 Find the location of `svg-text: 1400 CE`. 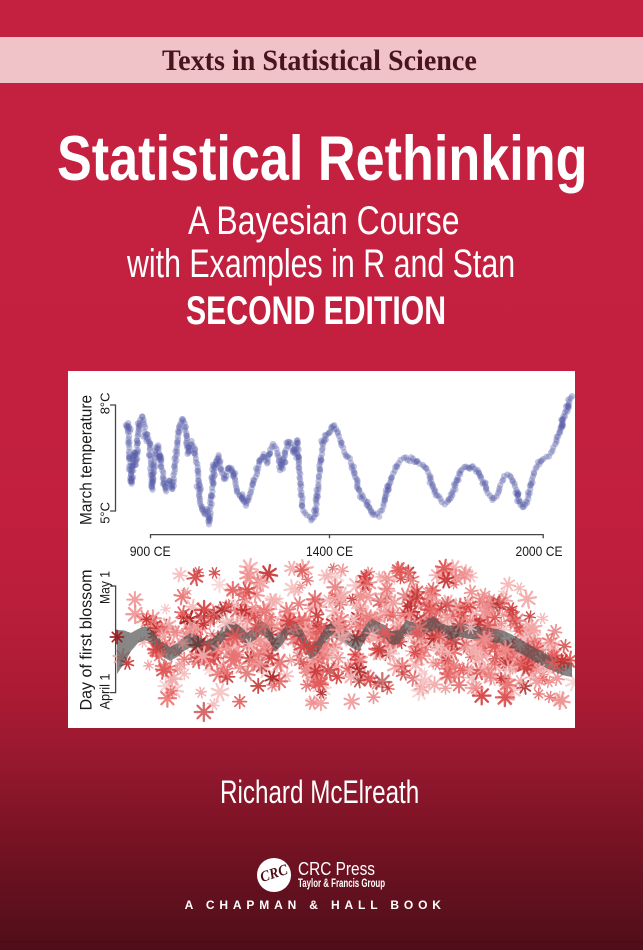

svg-text: 1400 CE is located at coordinates (329, 551).